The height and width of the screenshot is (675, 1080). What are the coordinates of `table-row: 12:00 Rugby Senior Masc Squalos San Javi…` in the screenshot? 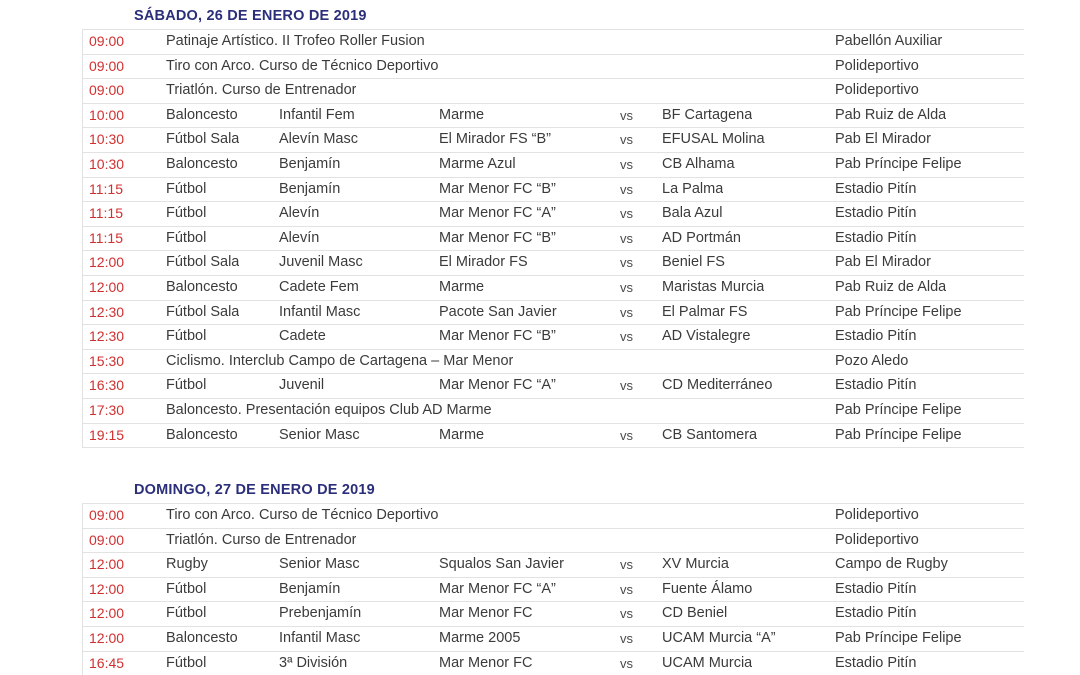 It's located at (553, 565).